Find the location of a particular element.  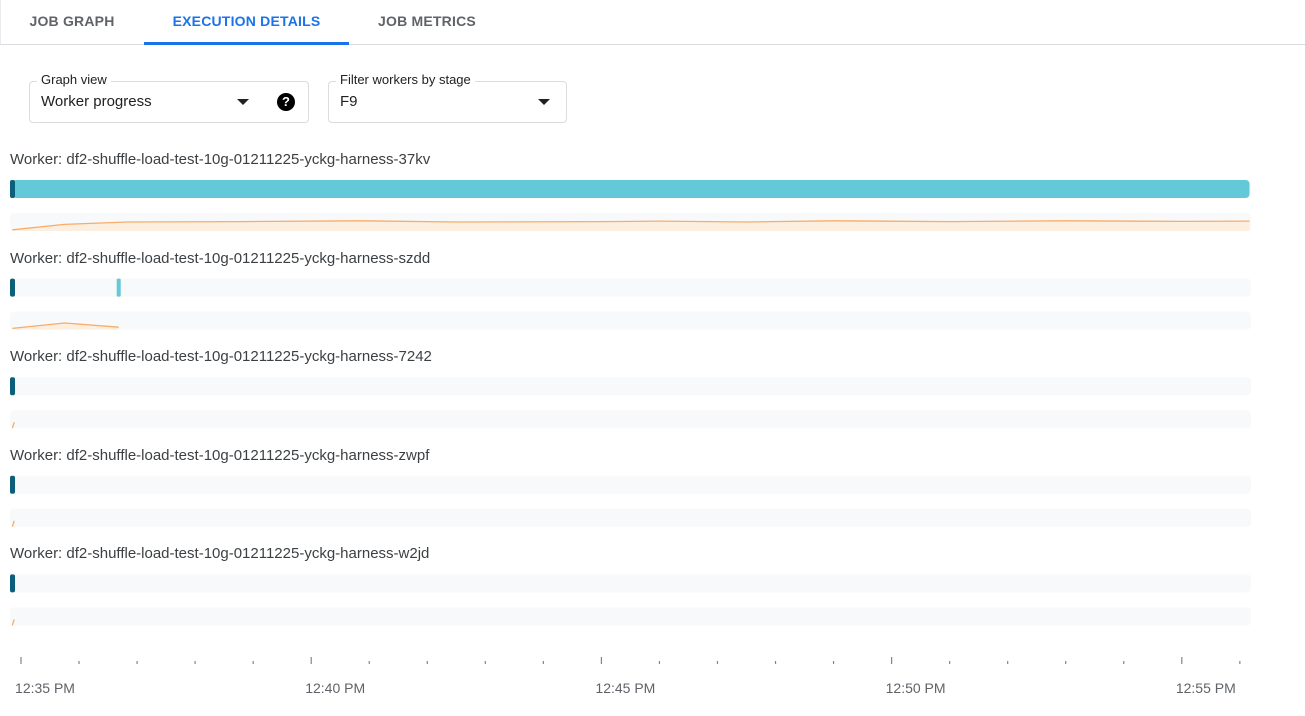

tick-label: 12:55 PM is located at coordinates (1205, 688).